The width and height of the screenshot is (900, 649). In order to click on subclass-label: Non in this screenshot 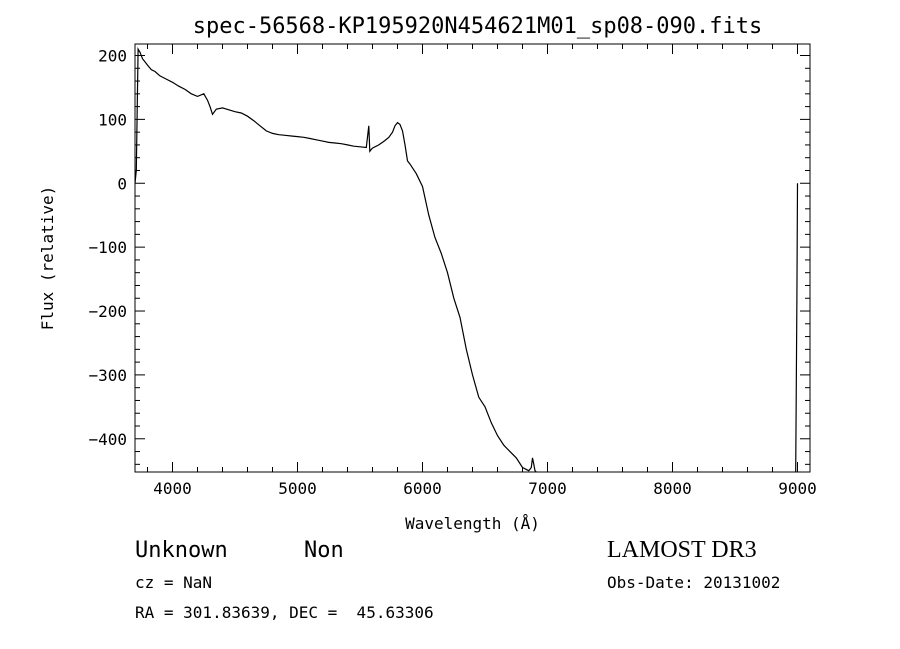, I will do `click(324, 550)`.